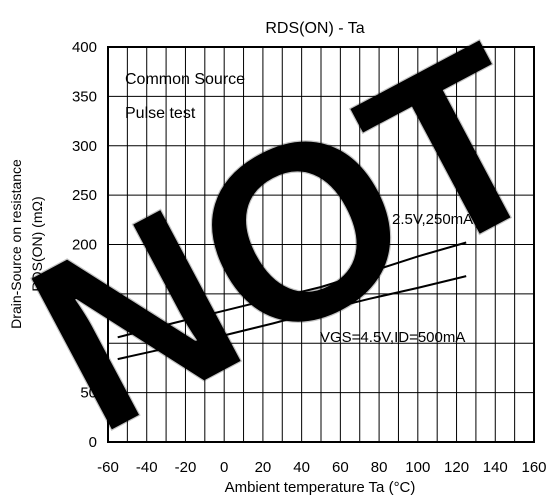  Describe the element at coordinates (84, 47) in the screenshot. I see `y-tick-label: 400` at that location.